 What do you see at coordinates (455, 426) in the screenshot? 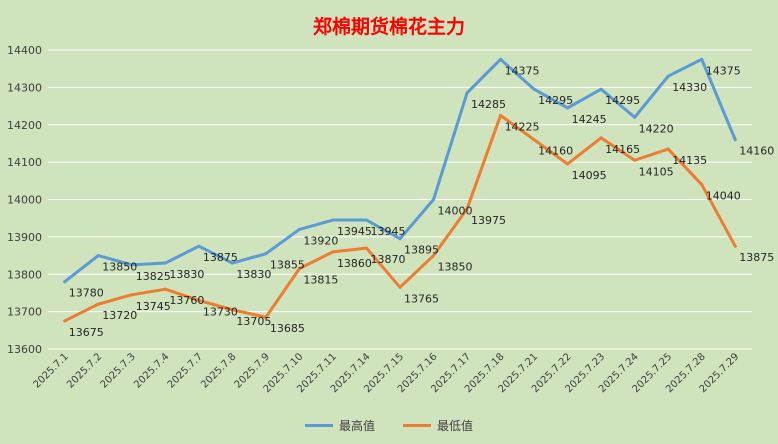
I see `legend-label-low: 最低值` at bounding box center [455, 426].